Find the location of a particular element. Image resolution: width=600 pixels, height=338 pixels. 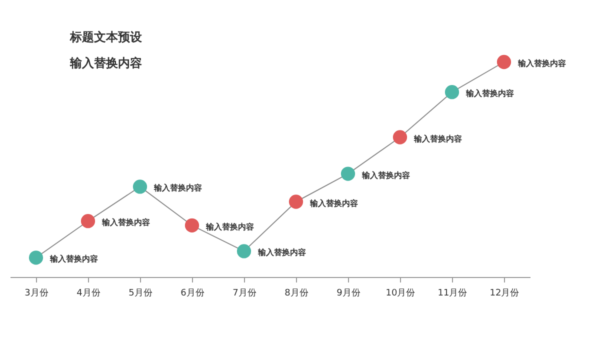

chart-title: 标题文本预设 is located at coordinates (106, 37).